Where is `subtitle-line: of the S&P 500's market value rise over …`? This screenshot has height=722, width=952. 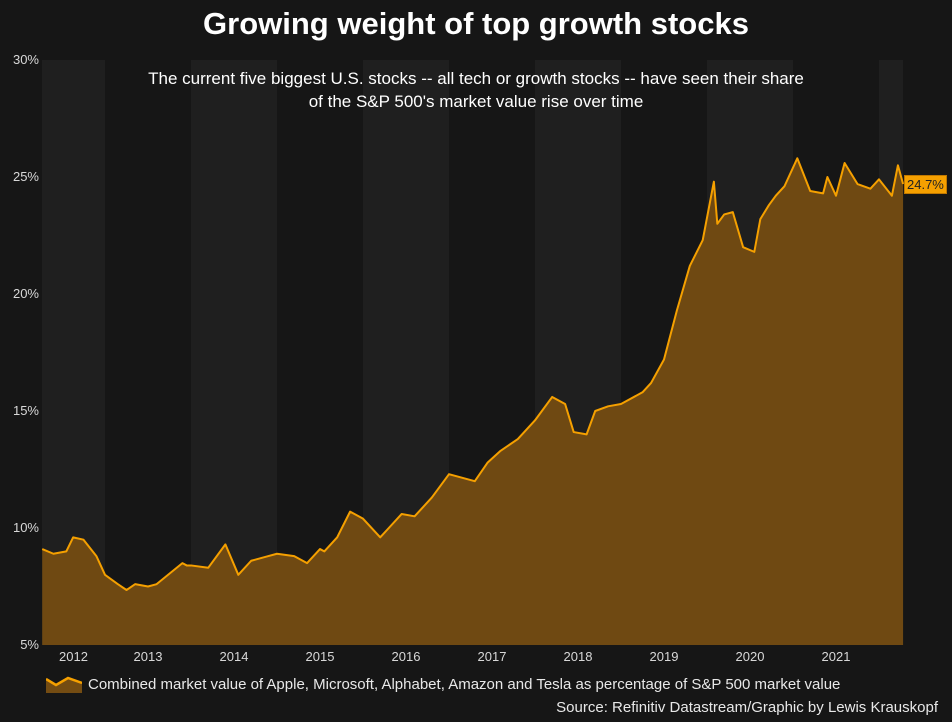 subtitle-line: of the S&P 500's market value rise over … is located at coordinates (476, 101).